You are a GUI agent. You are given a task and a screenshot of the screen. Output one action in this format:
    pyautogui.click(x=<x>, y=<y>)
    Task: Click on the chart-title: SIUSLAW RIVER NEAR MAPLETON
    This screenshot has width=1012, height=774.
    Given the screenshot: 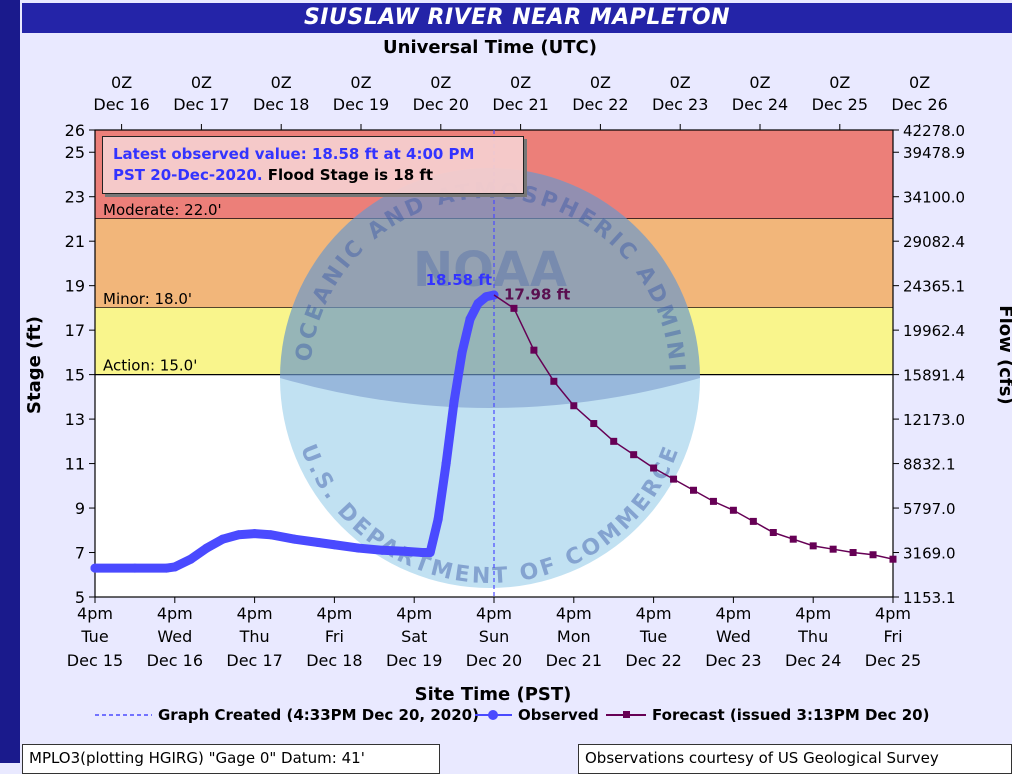 What is the action you would take?
    pyautogui.click(x=517, y=18)
    